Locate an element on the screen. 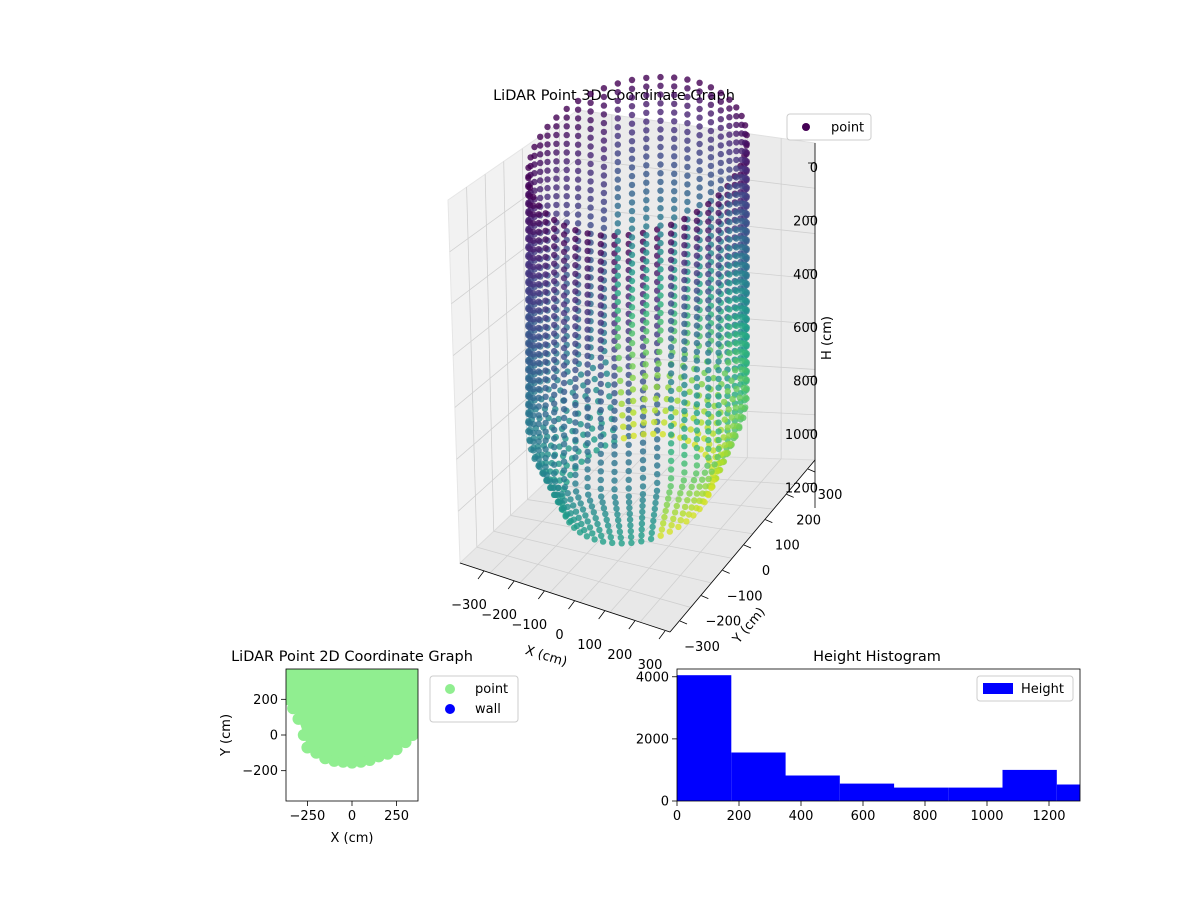 This screenshot has height=900, width=1200. z-tick-label-3d: 1200 is located at coordinates (801, 488).